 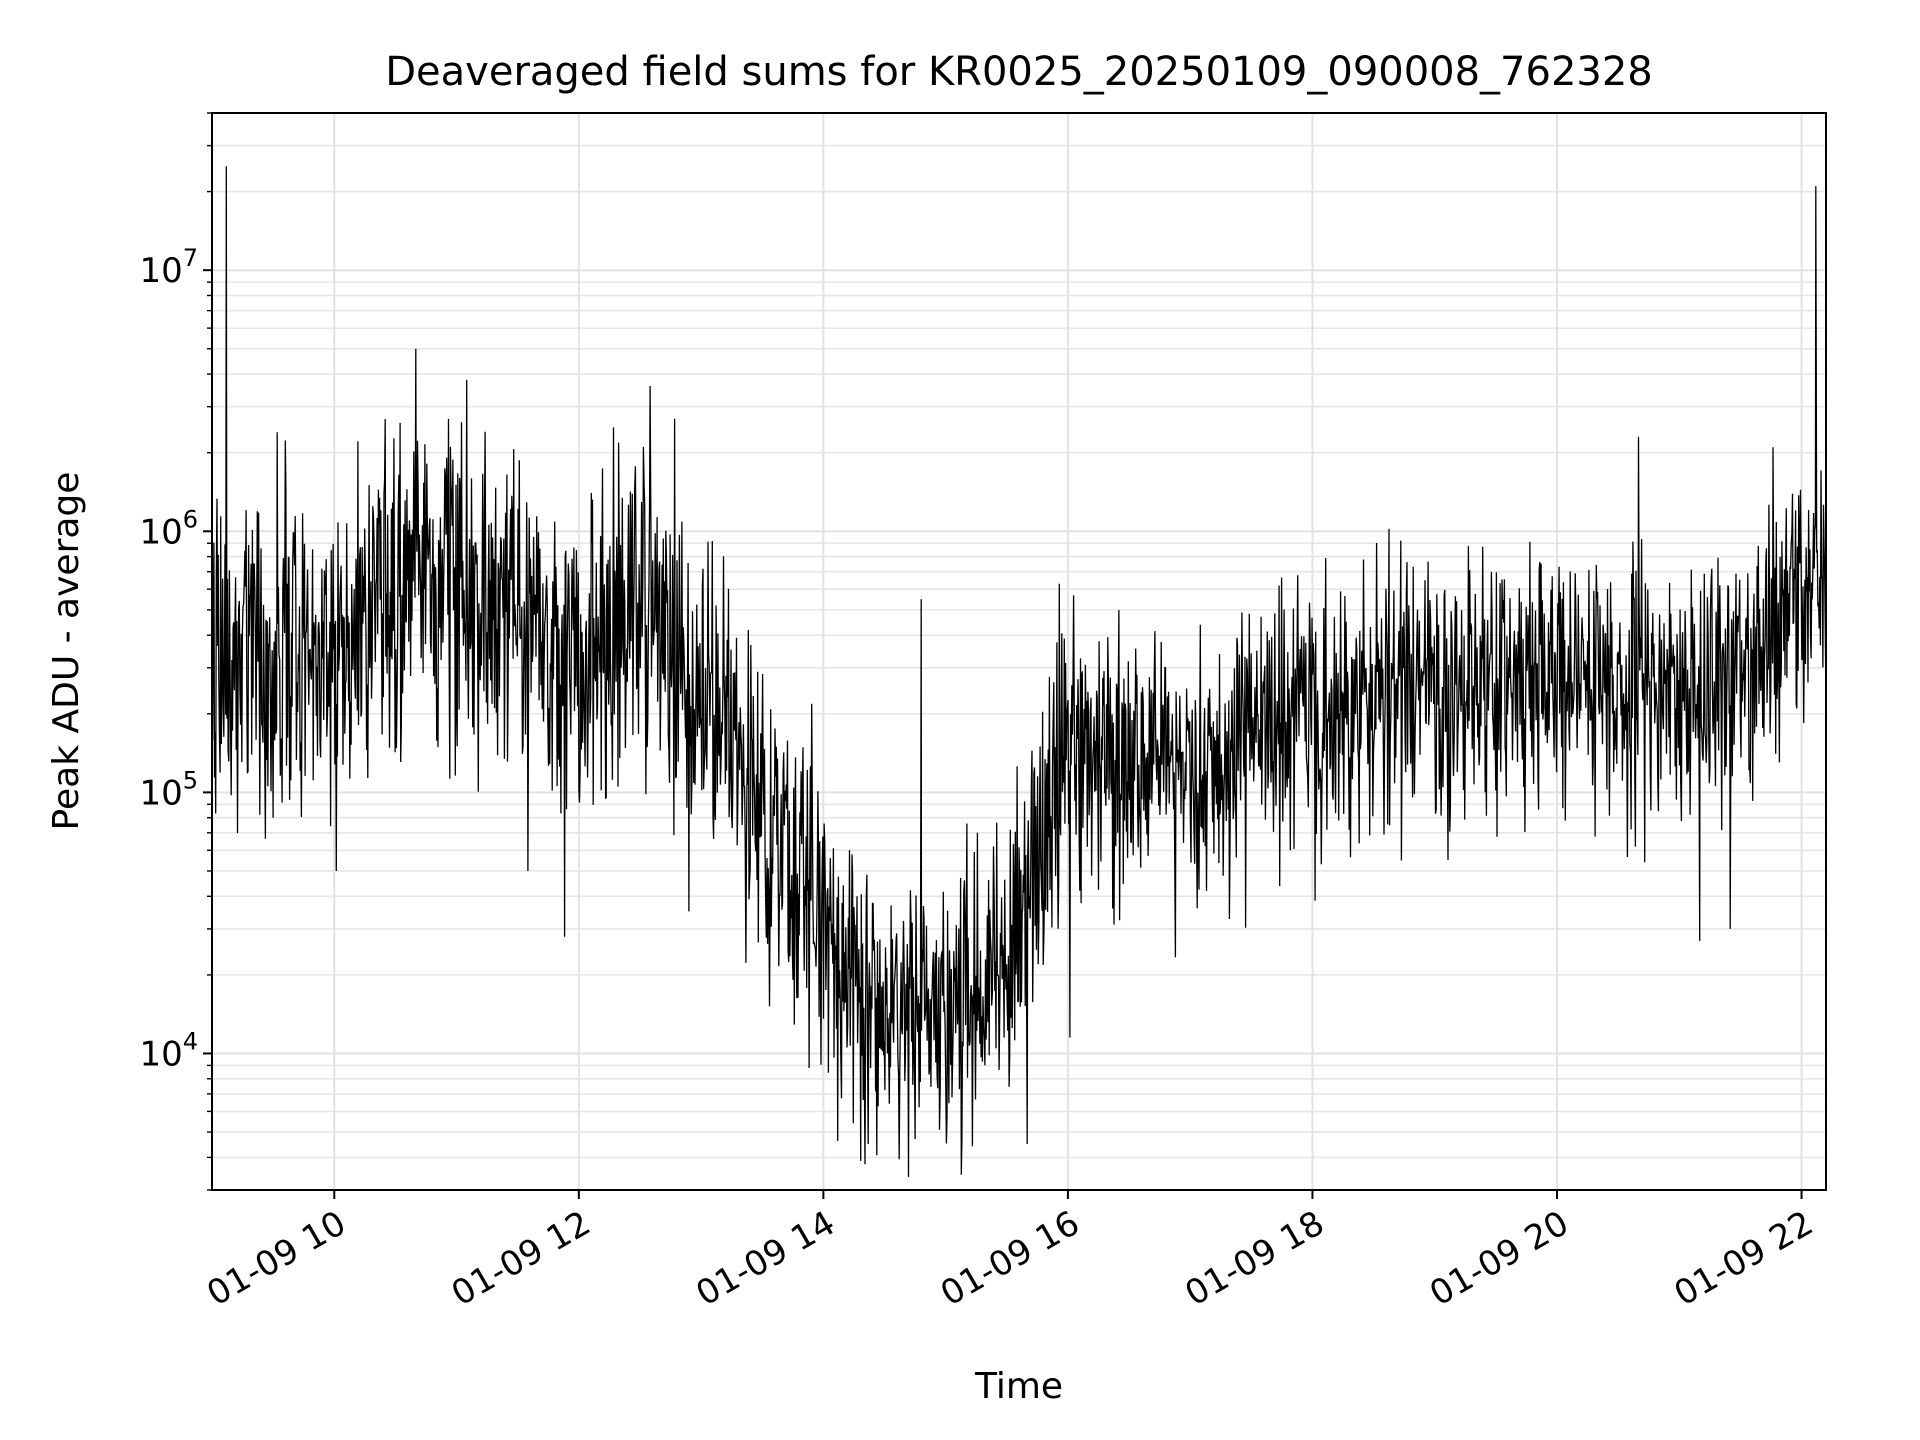 What do you see at coordinates (1499, 1258) in the screenshot?
I see `x-tick-label: 01-09 20` at bounding box center [1499, 1258].